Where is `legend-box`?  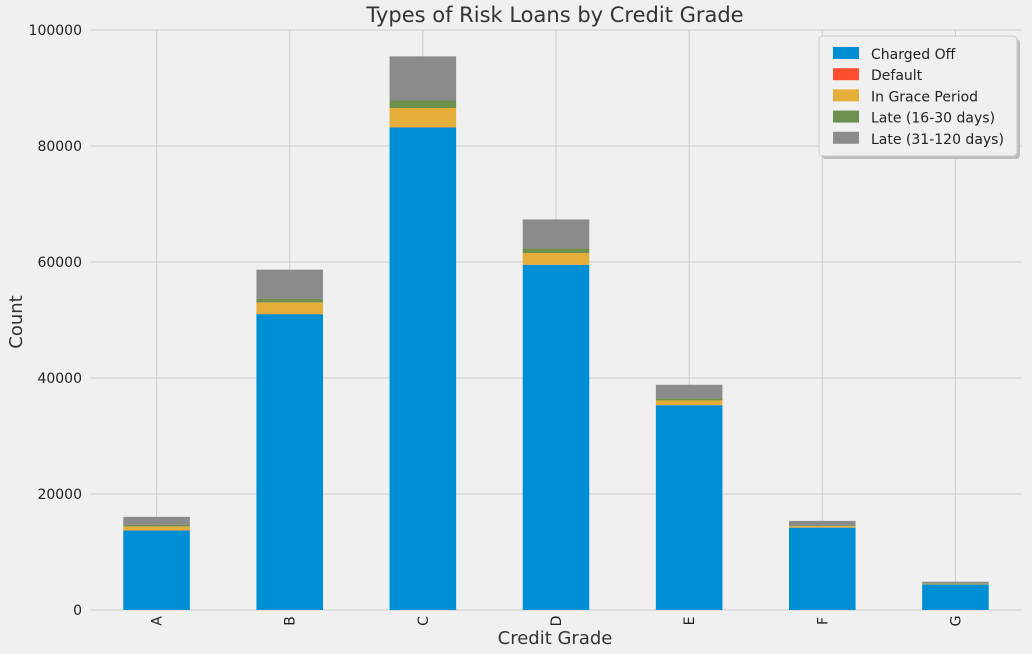 legend-box is located at coordinates (918, 96).